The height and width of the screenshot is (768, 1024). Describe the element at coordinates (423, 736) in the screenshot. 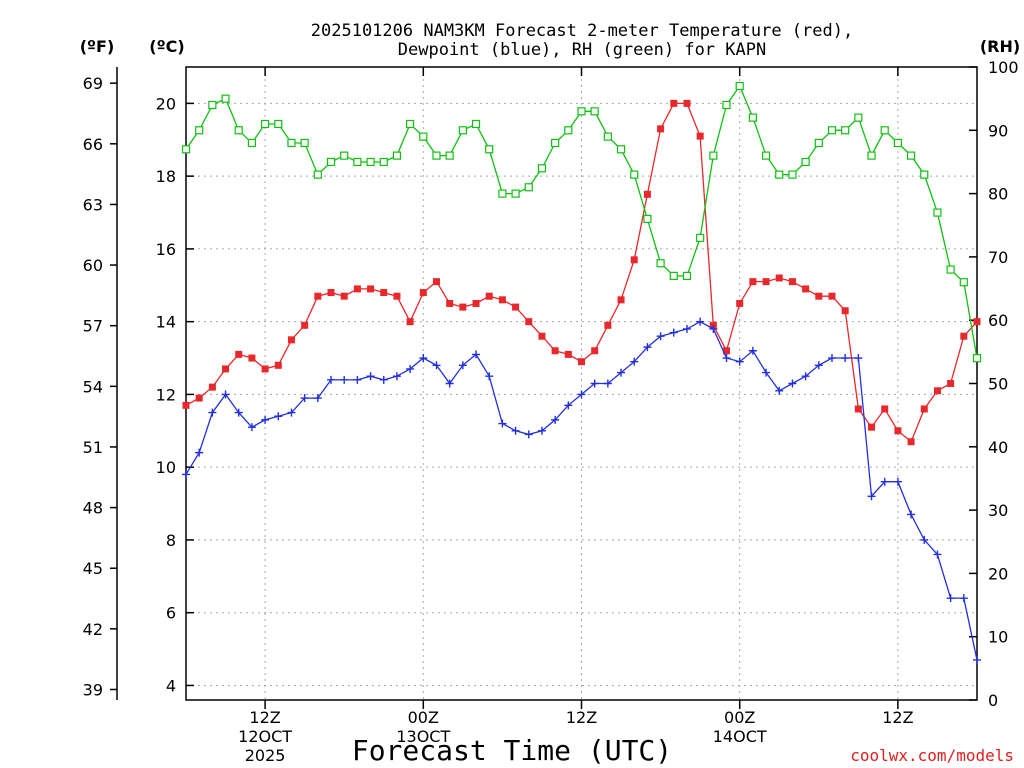

I see `x-tick-label-date: 13OCT` at that location.